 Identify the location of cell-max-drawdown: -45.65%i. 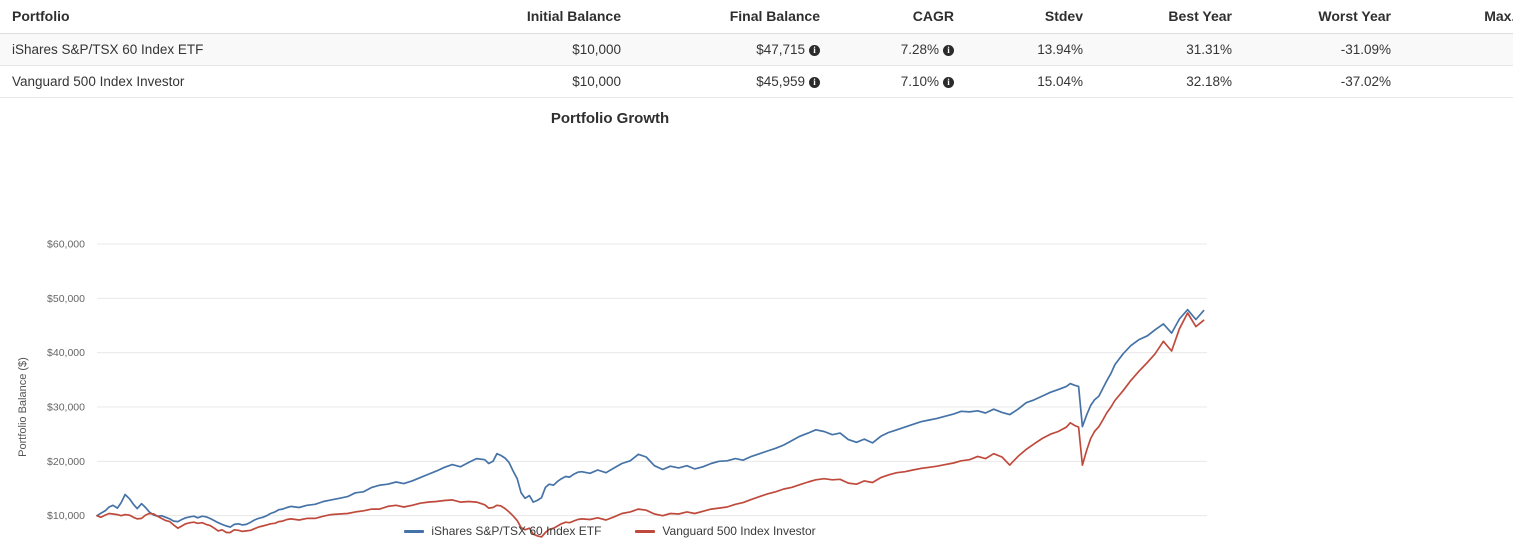
(1458, 49).